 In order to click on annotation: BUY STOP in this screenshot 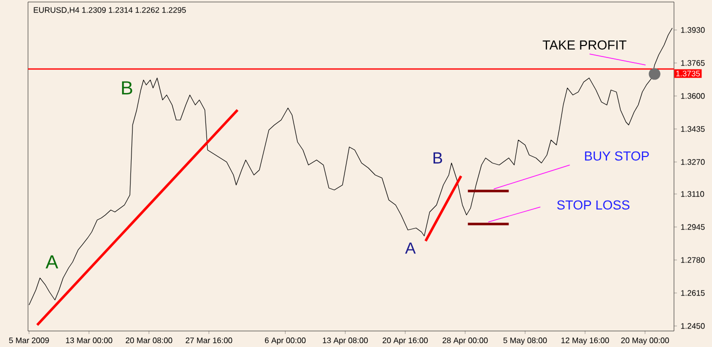, I will do `click(617, 156)`.